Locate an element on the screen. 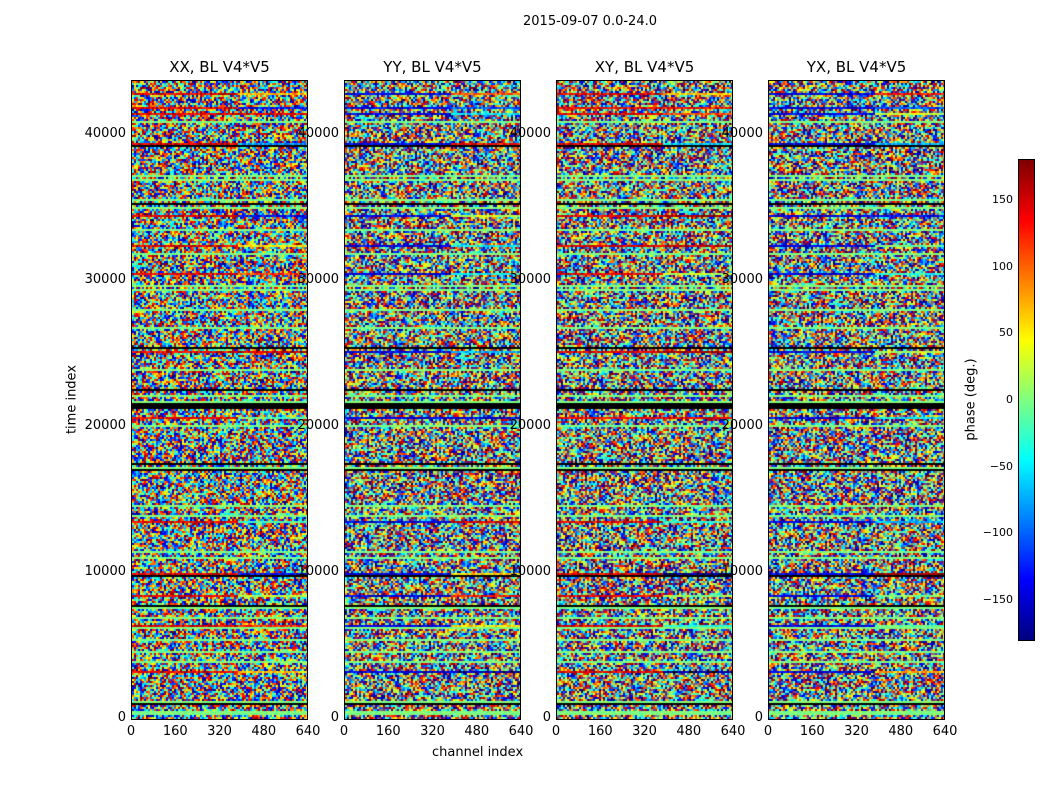  colorbar-gradient is located at coordinates (1026, 400).